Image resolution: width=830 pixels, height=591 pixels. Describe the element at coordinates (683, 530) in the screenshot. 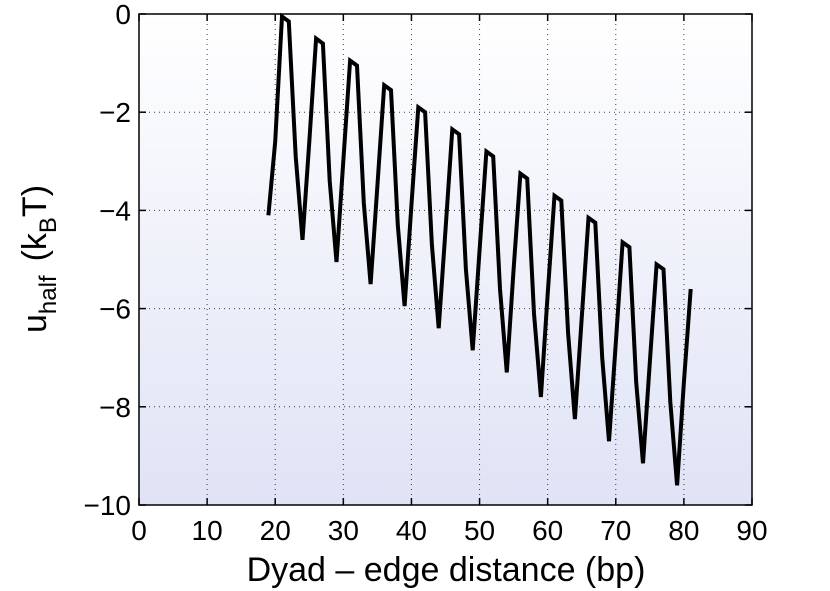

I see `x-tick-label: 80` at that location.